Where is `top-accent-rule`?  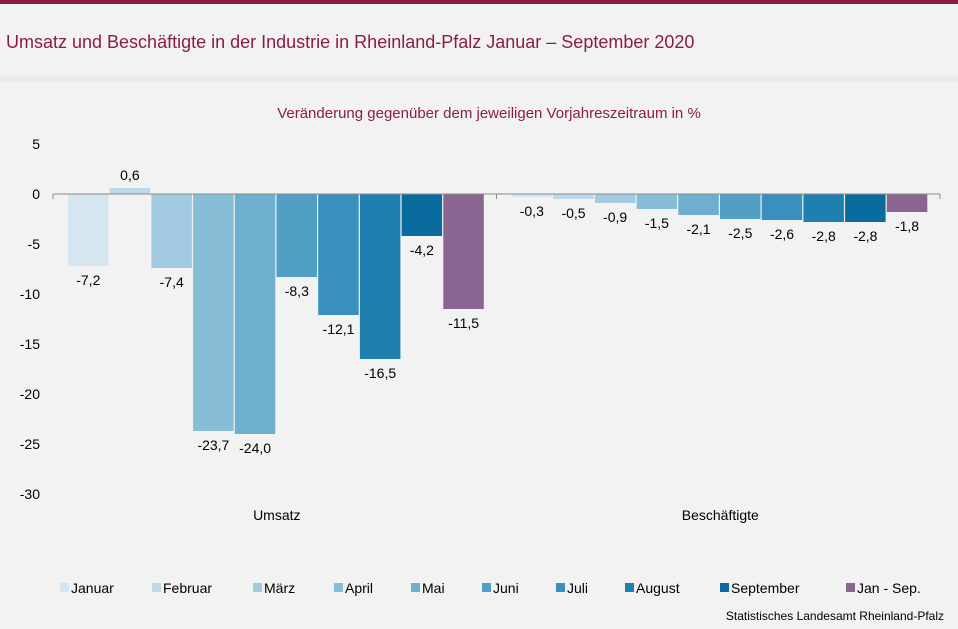
top-accent-rule is located at coordinates (479, 2).